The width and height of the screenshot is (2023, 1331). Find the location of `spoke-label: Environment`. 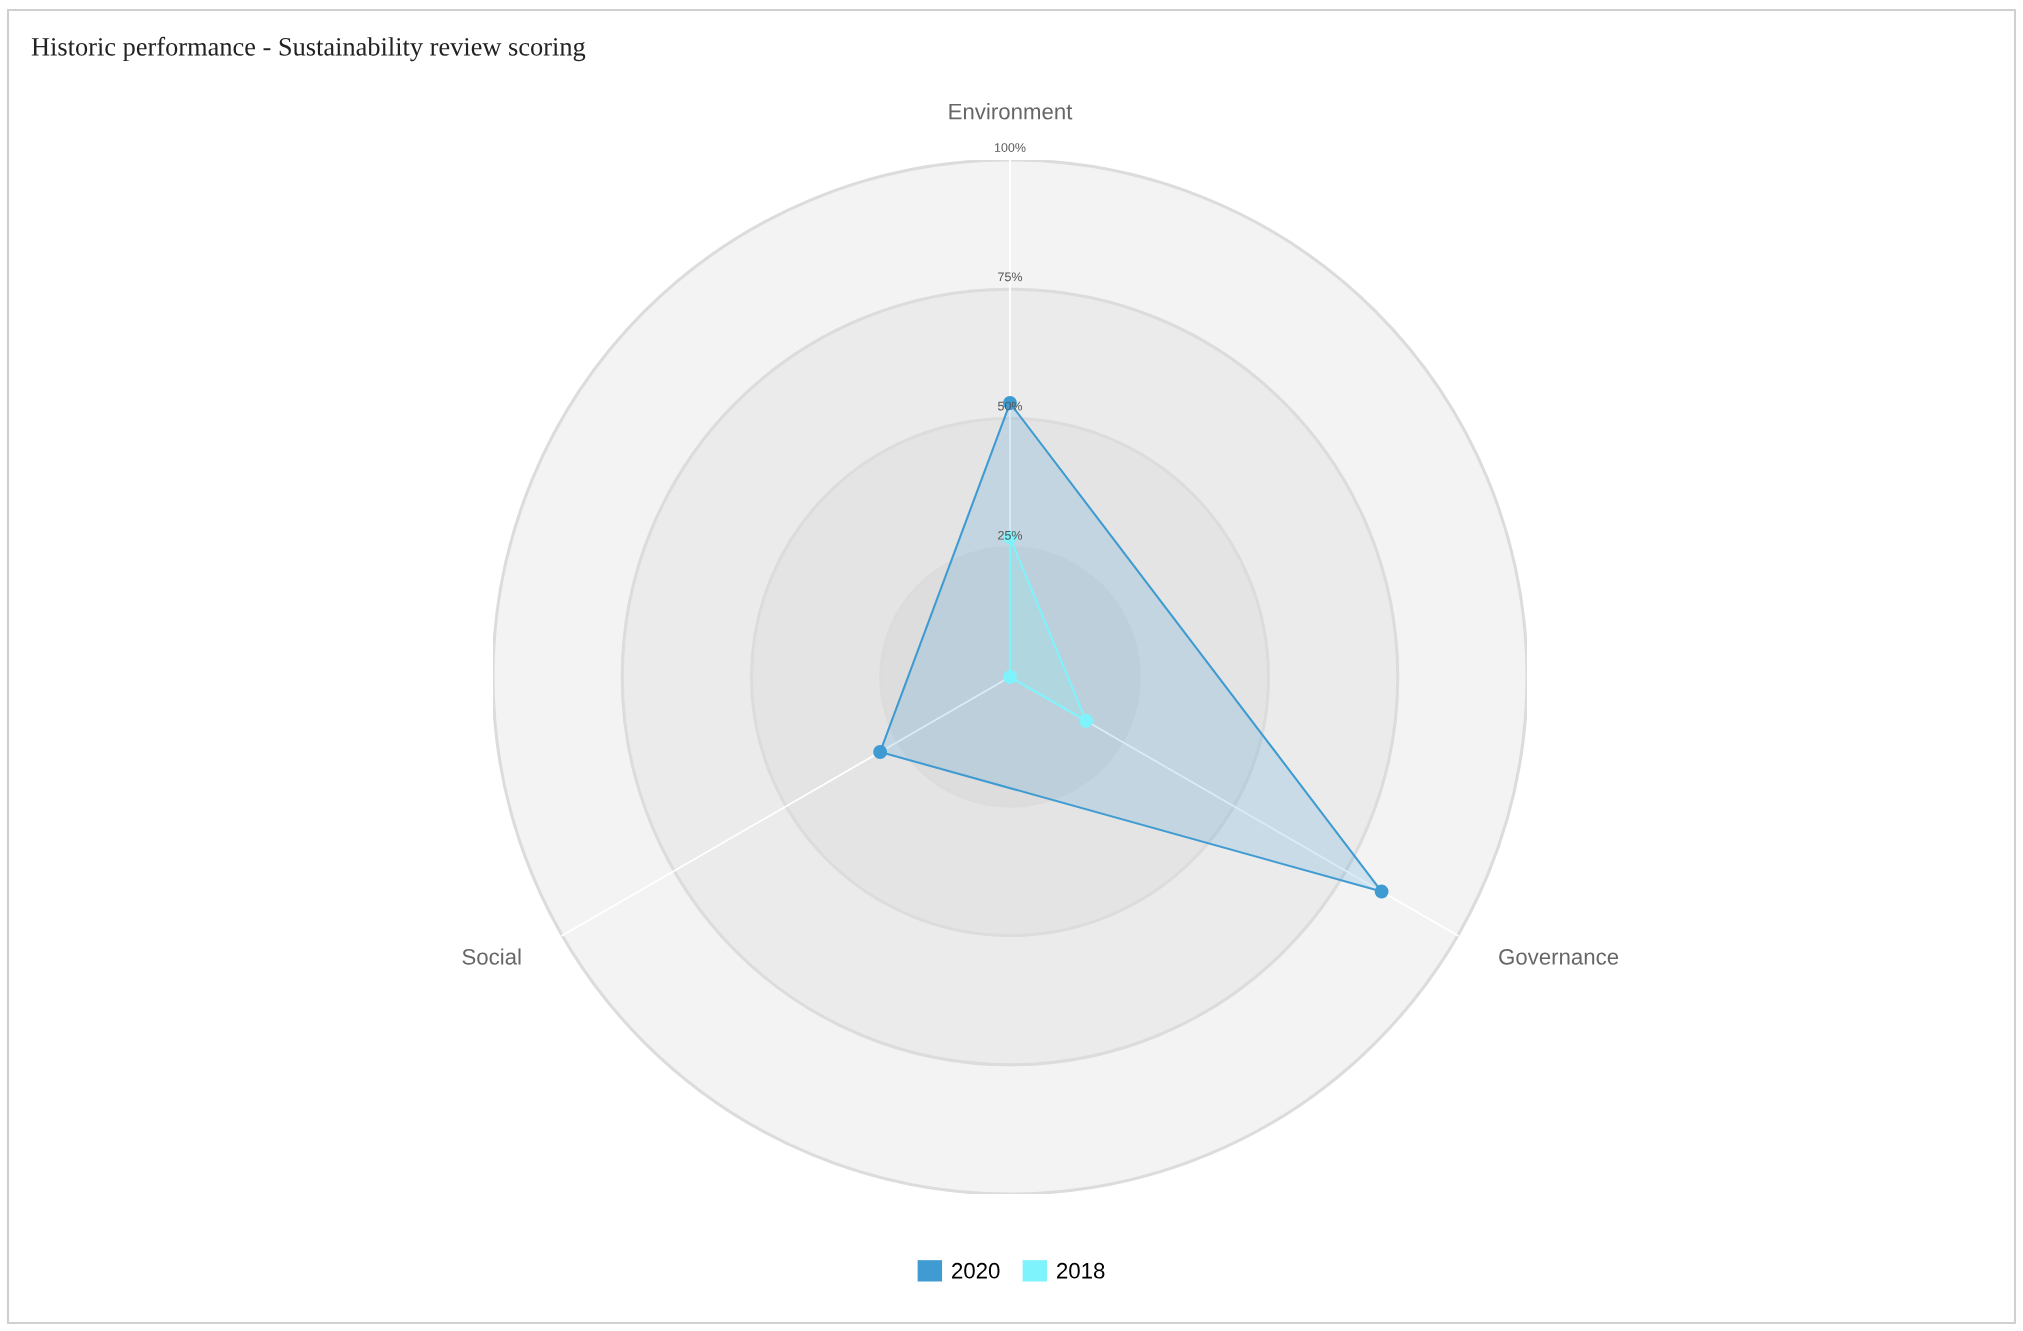

spoke-label: Environment is located at coordinates (1011, 111).